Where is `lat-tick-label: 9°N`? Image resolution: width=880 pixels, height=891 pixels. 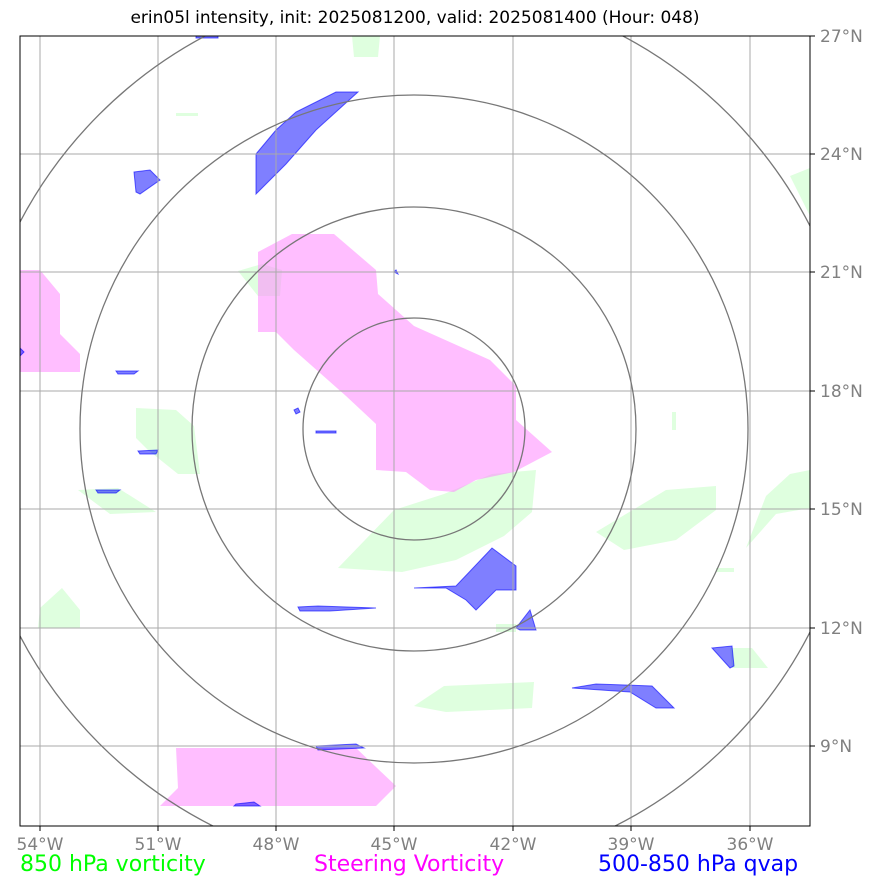 lat-tick-label: 9°N is located at coordinates (836, 747).